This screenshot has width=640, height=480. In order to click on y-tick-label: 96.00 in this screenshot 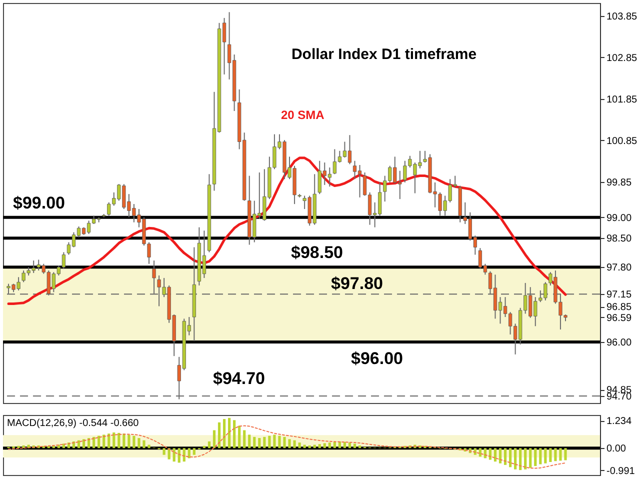, I will do `click(619, 342)`.